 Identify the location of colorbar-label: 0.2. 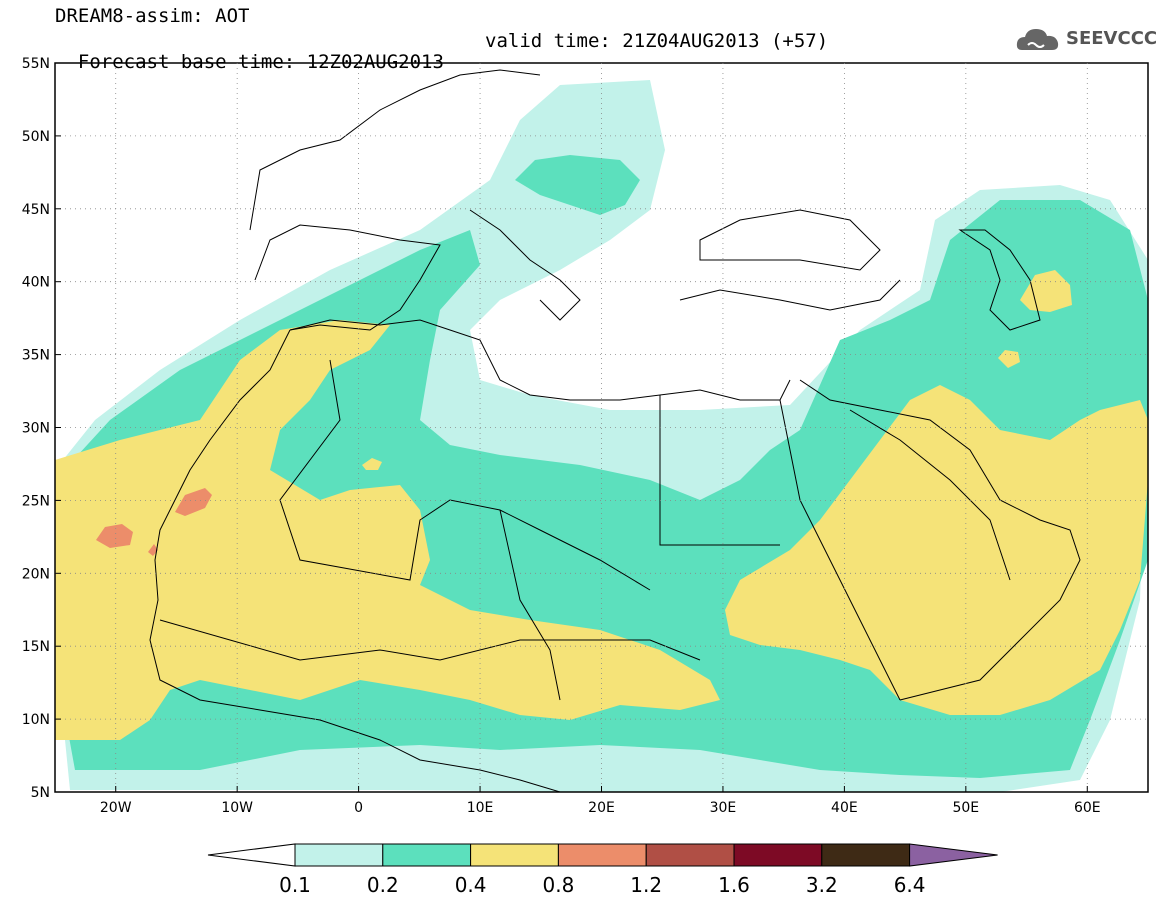
(383, 885).